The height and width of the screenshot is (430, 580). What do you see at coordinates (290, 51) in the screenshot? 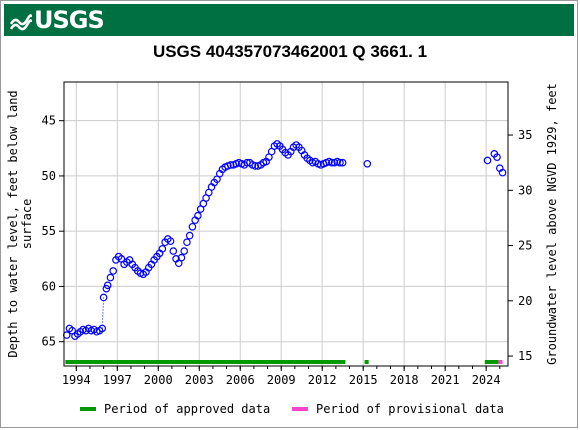
I see `chart-title: USGS 404357073462001 Q 3661. 1` at bounding box center [290, 51].